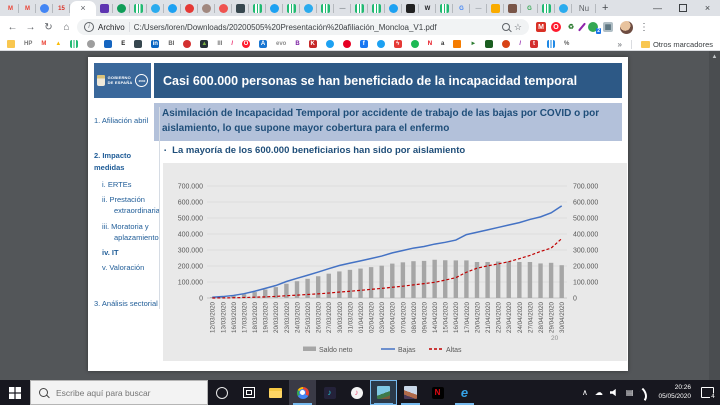 The image size is (720, 405). I want to click on folder-orange-bookmark-icon, so click(457, 44).